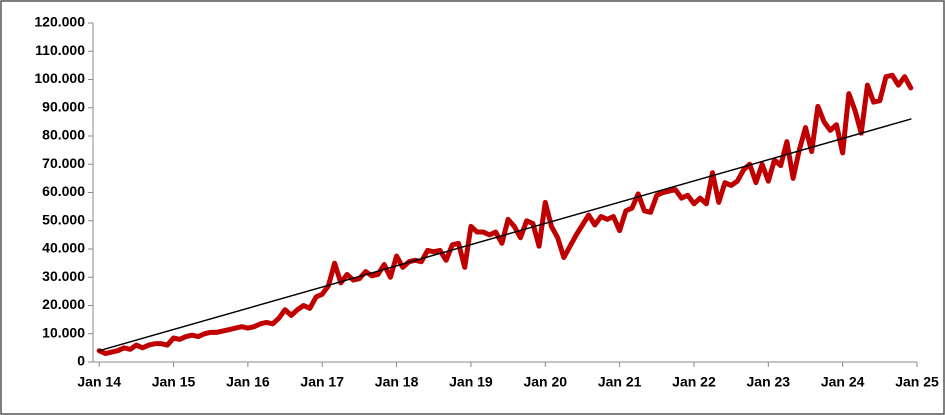 Image resolution: width=945 pixels, height=415 pixels. What do you see at coordinates (322, 382) in the screenshot?
I see `x-tick-label: Jan 17` at bounding box center [322, 382].